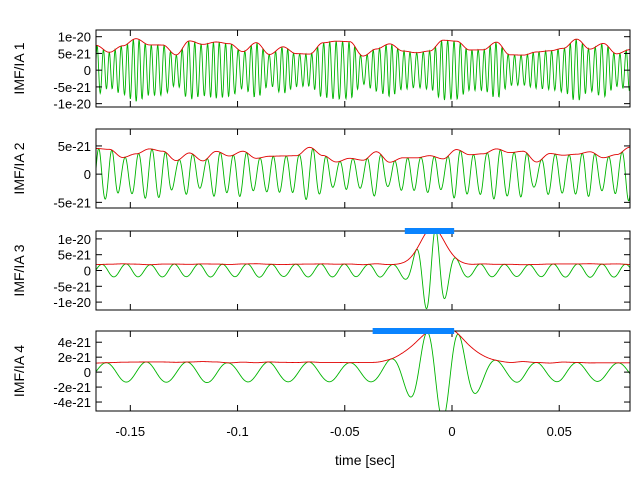 Image resolution: width=640 pixels, height=480 pixels. I want to click on panel-4-ytick-label: 2e-21, so click(74, 357).